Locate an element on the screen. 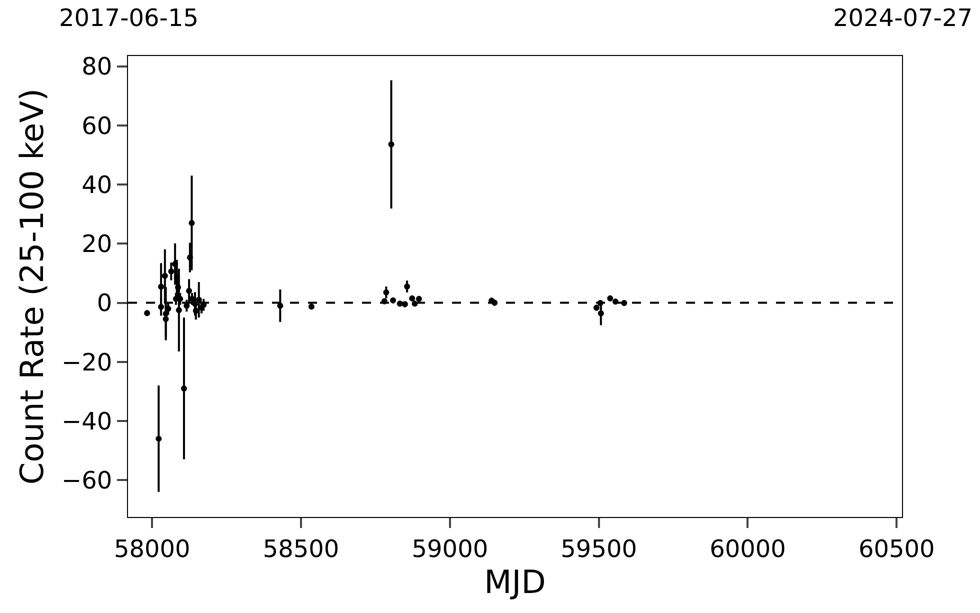 The image size is (980, 613). y-tick-label: 20 is located at coordinates (97, 244).